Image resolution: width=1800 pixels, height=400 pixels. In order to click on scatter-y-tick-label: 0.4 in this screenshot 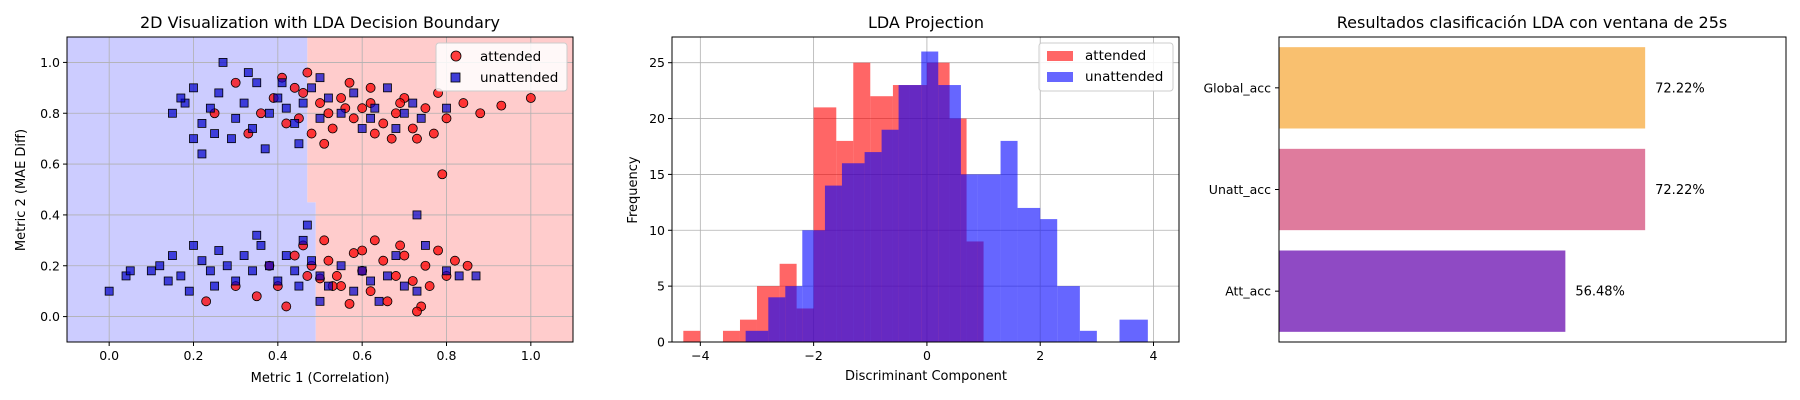, I will do `click(50, 214)`.